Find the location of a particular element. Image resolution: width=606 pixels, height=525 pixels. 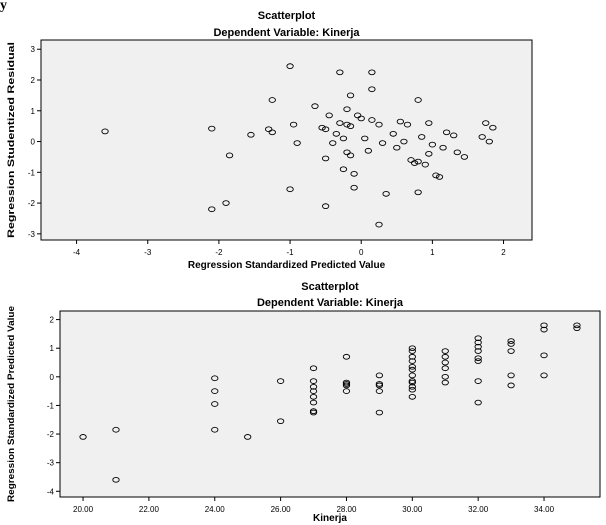

x-axis-label: Regression Standardized Predicted Value is located at coordinates (287, 265).